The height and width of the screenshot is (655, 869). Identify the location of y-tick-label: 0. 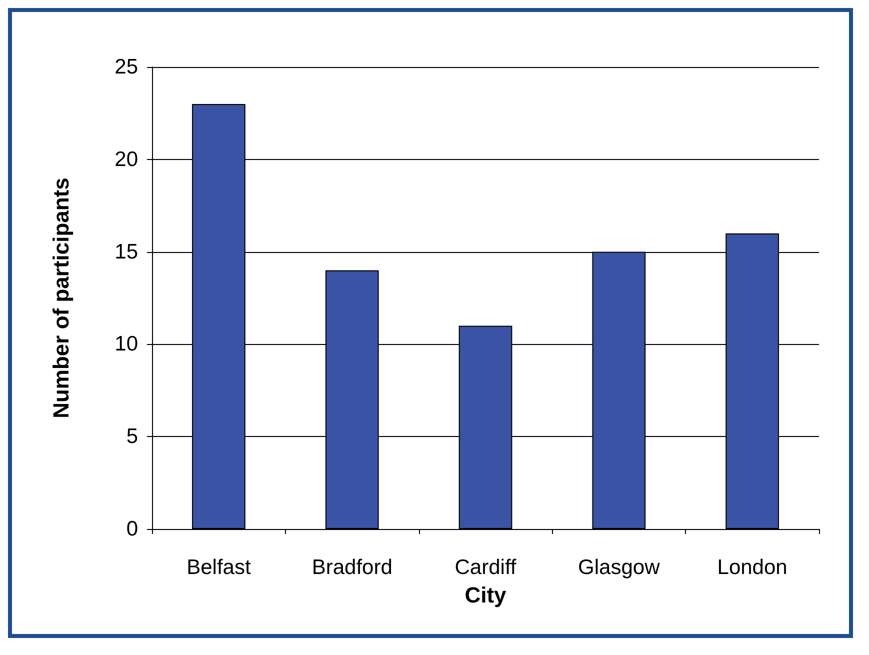
(132, 529).